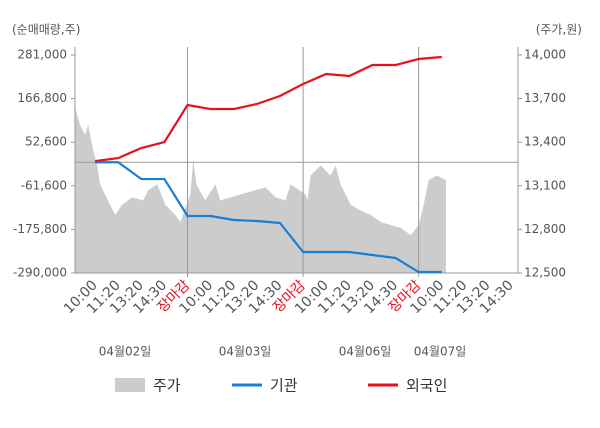 Image resolution: width=600 pixels, height=428 pixels. I want to click on date-label: 04월03일, so click(245, 352).